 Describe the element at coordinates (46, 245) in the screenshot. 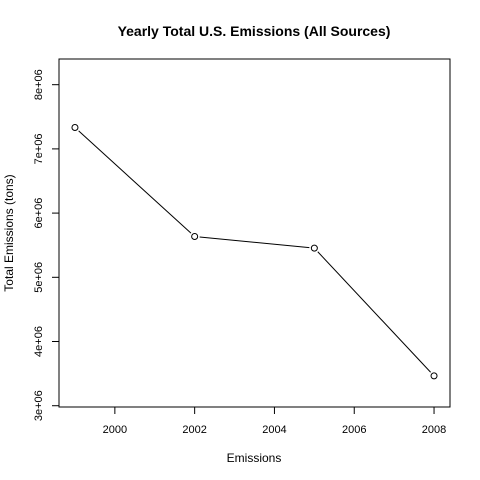

I see `y-axis: 3e+06 4e+06 5e+06 6e+06 7e+06 8e+06` at that location.